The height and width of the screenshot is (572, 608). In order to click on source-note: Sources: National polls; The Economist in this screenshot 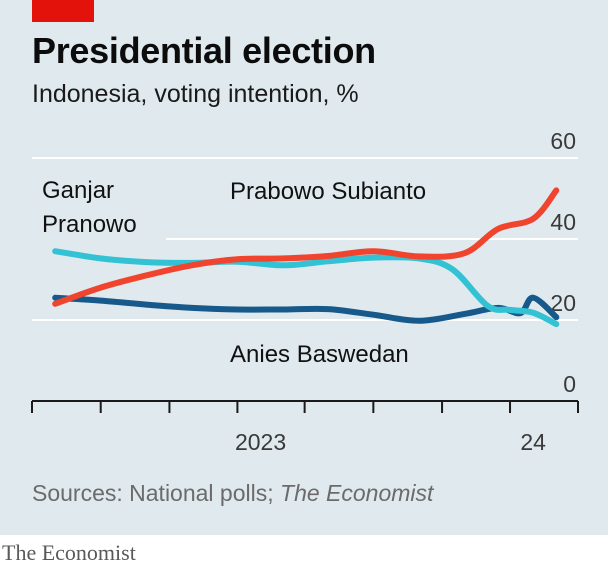, I will do `click(232, 493)`.